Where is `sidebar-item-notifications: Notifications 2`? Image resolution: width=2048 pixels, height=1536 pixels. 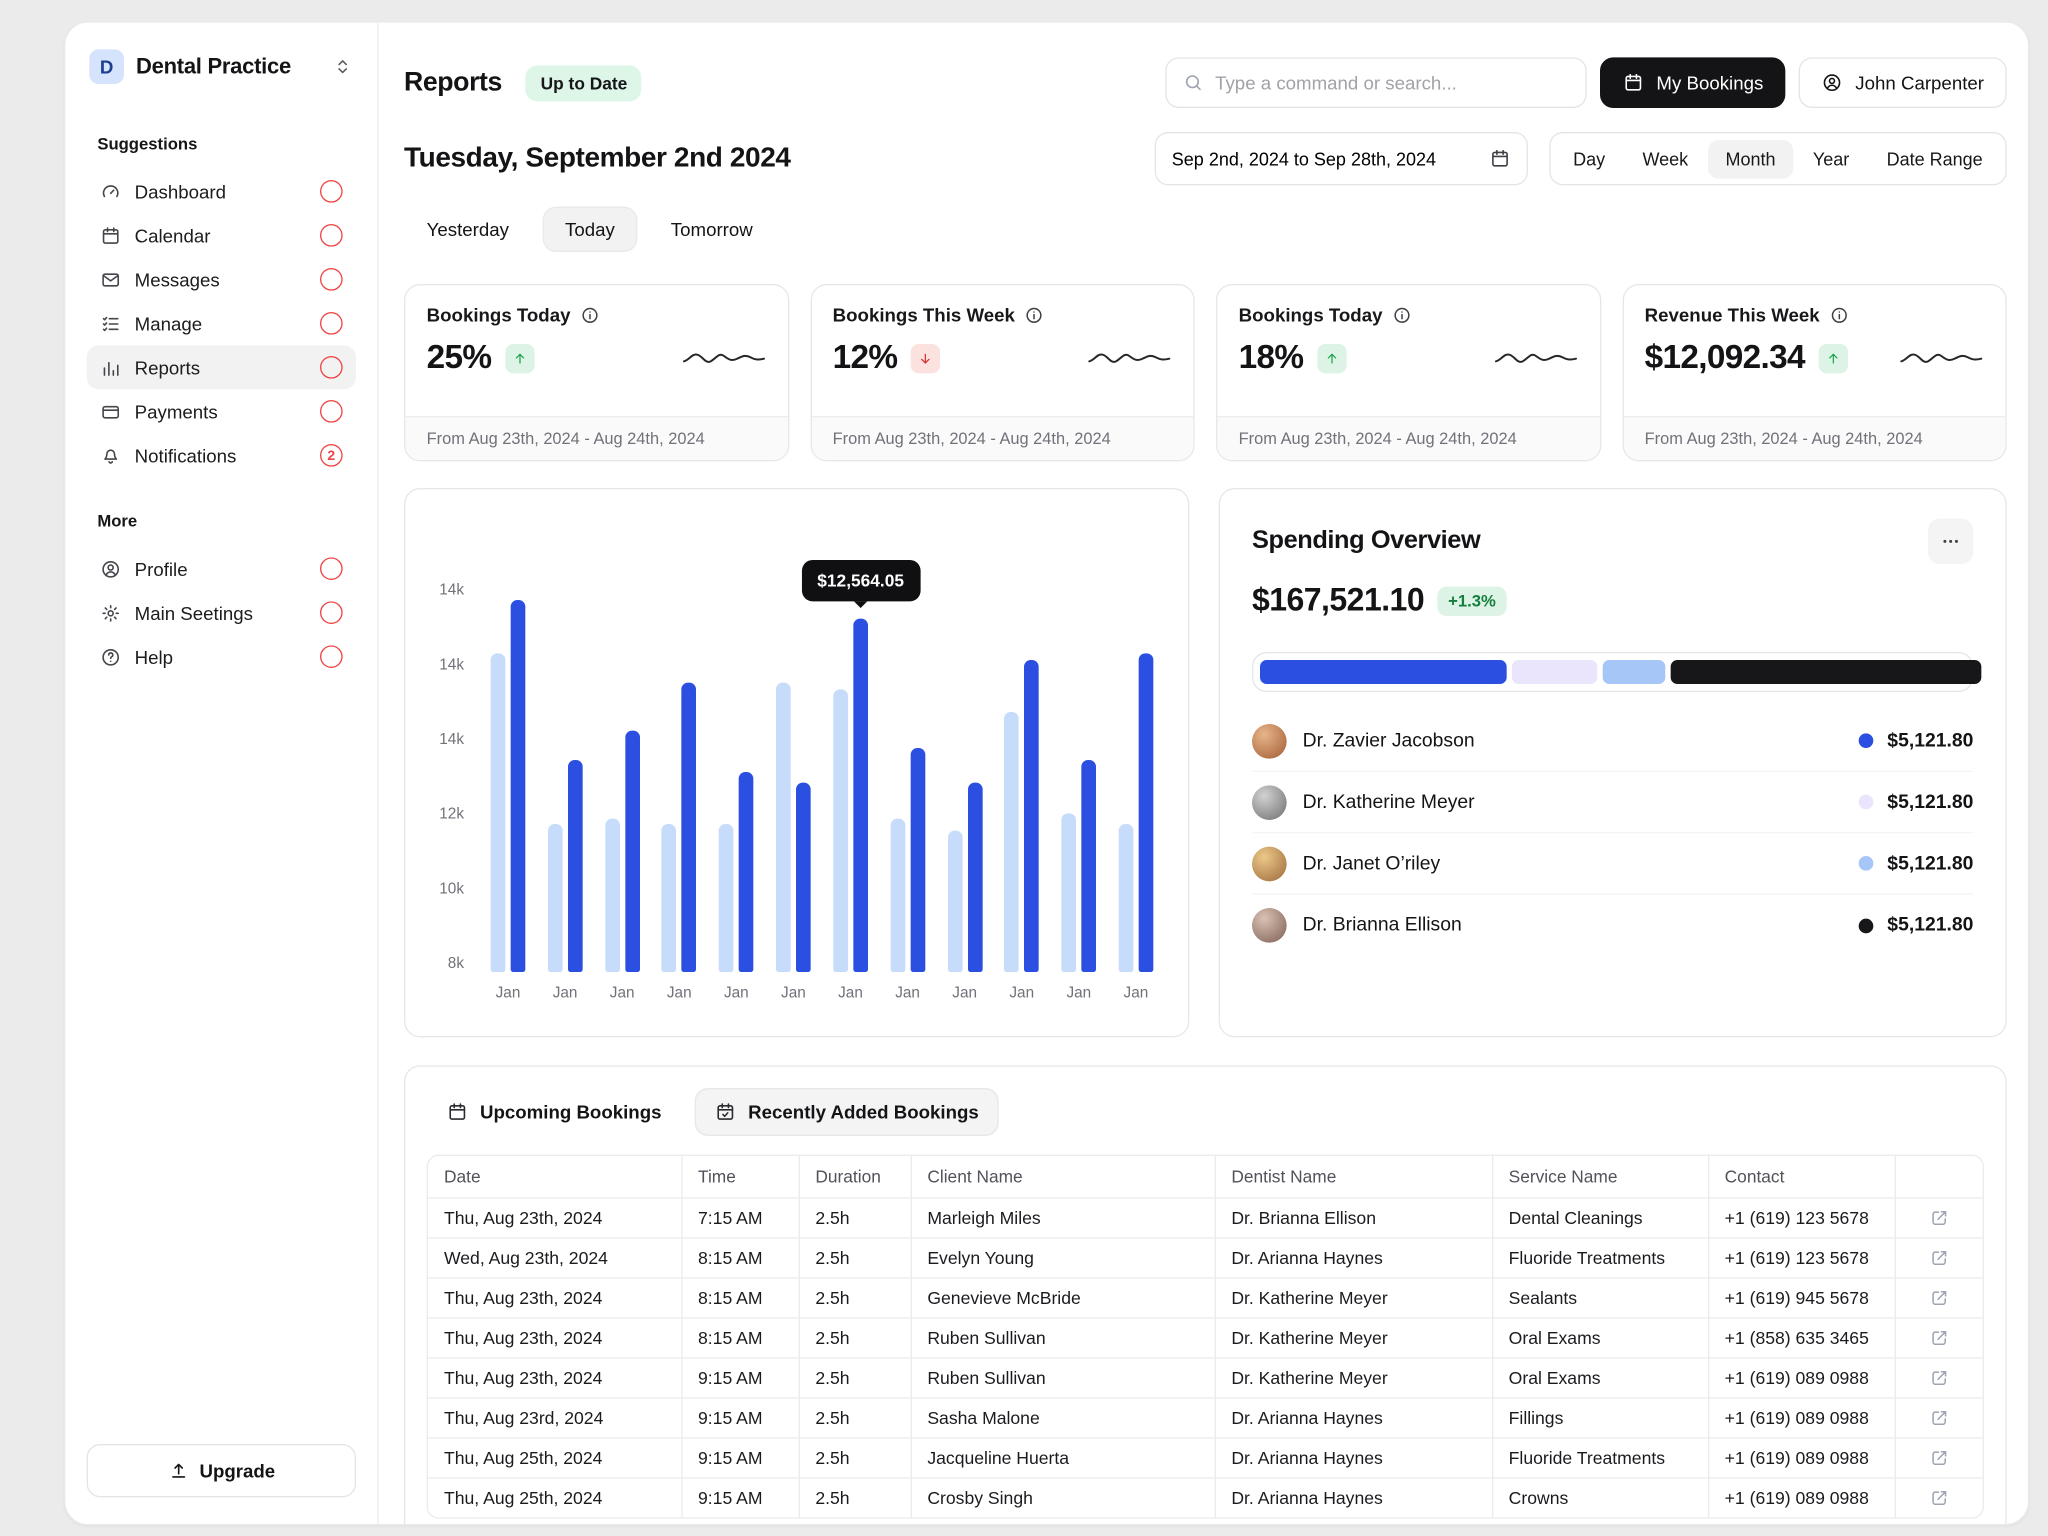
sidebar-item-notifications: Notifications 2 is located at coordinates (221, 455).